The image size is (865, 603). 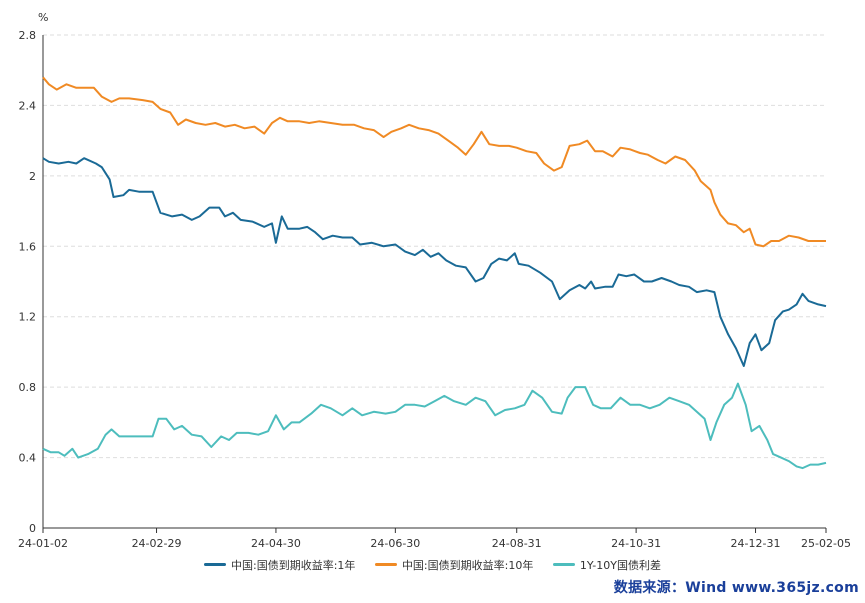 What do you see at coordinates (28, 458) in the screenshot?
I see `y-tick-label: 0.4` at bounding box center [28, 458].